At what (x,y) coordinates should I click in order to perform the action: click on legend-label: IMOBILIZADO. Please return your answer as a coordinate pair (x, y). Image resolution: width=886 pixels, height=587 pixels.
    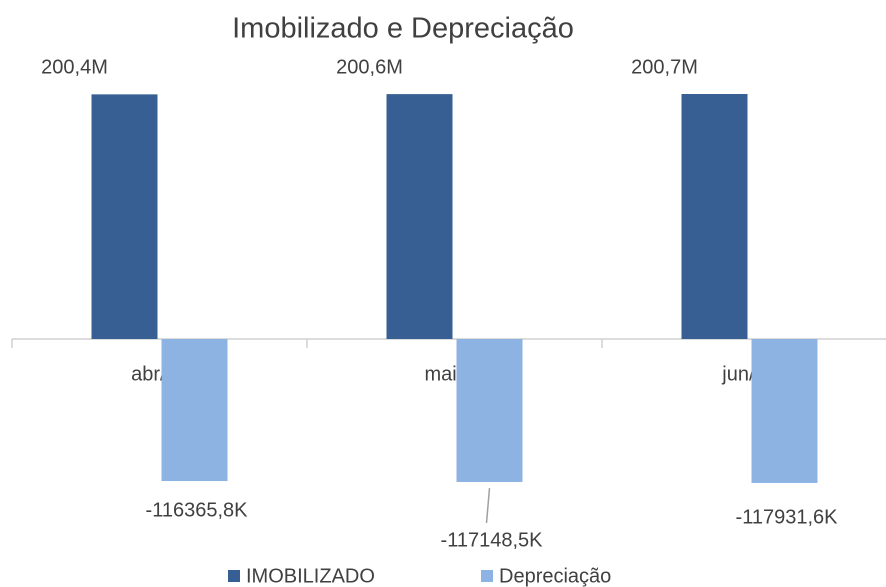
    Looking at the image, I should click on (310, 576).